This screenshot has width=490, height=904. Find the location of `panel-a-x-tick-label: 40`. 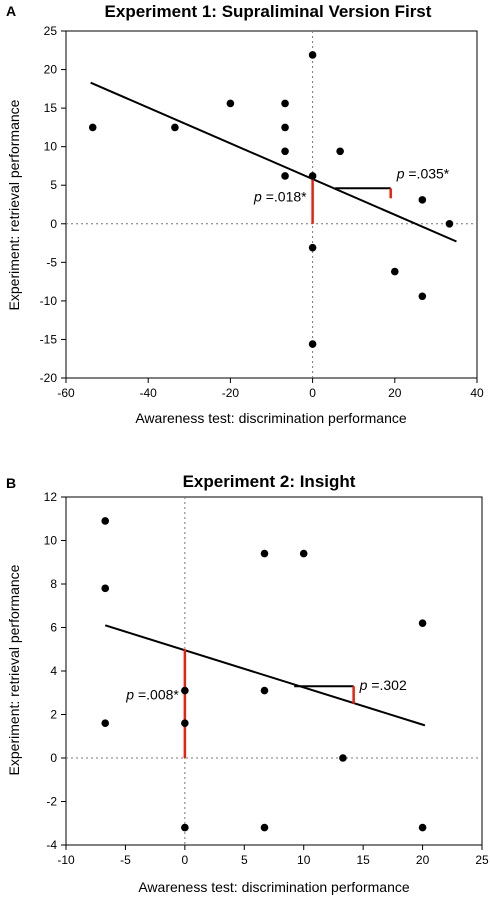

panel-a-x-tick-label: 40 is located at coordinates (477, 393).